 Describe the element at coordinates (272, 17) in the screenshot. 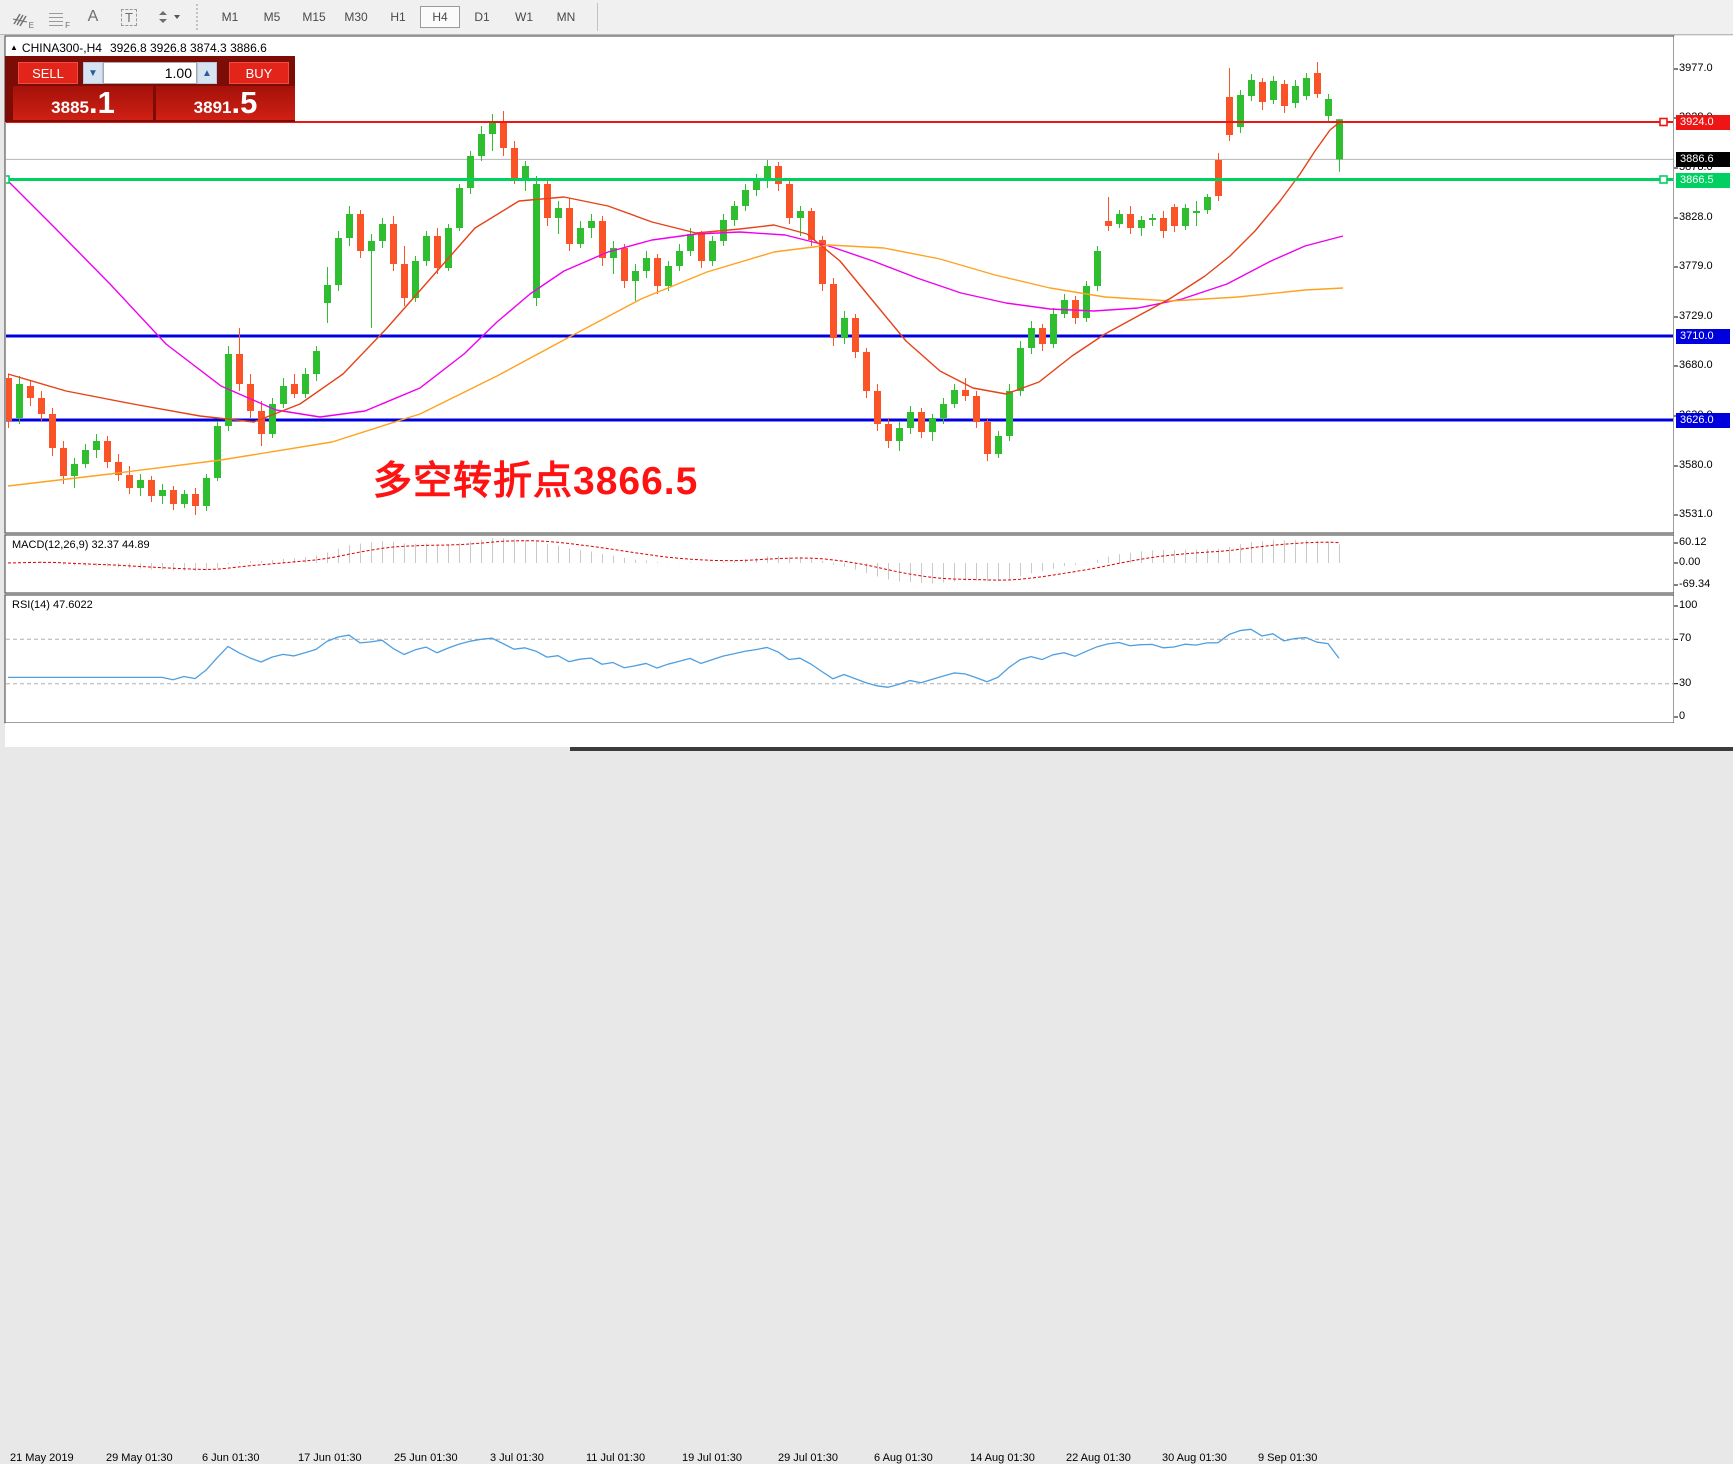

I see `timeframe-button-M5: M5` at that location.